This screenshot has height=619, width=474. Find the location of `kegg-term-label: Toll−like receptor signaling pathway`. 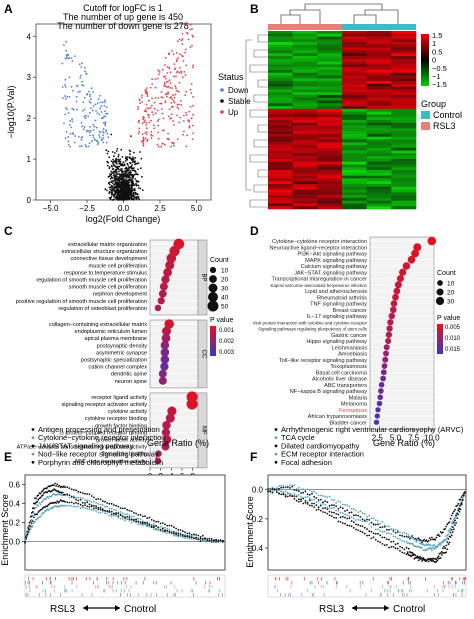

kegg-term-label: Toll−like receptor signaling pathway is located at coordinates (323, 361).